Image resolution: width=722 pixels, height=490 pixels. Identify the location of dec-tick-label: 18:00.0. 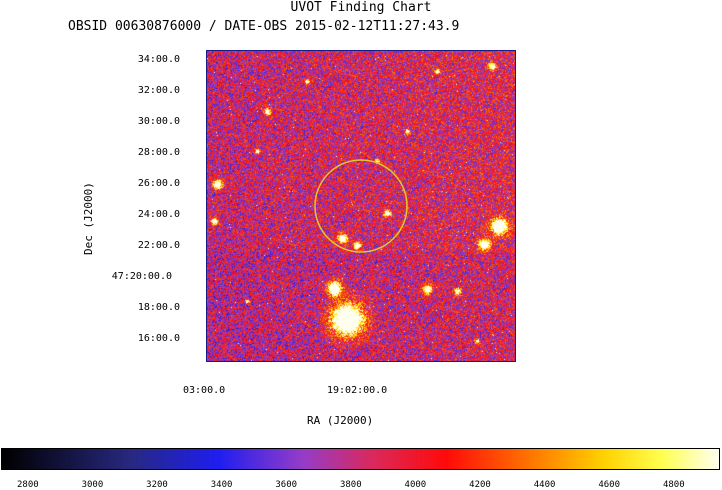
(158, 307).